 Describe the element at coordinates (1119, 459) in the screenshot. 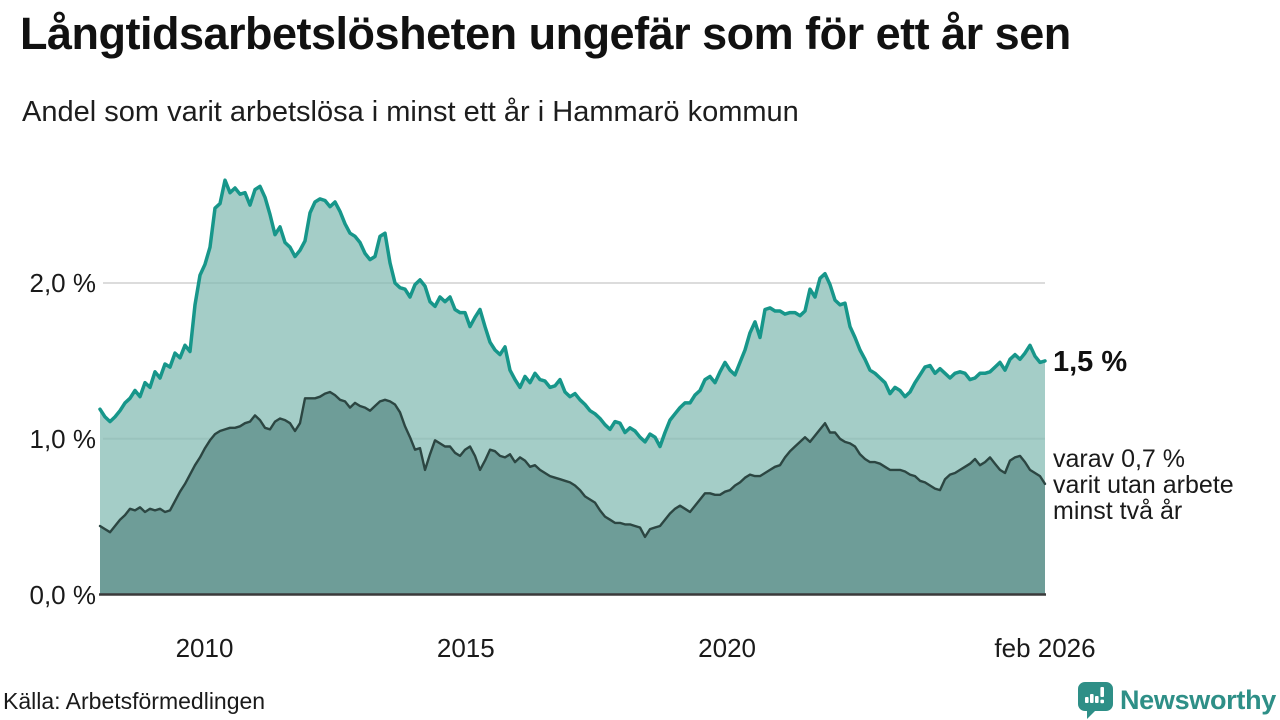

I see `secondary-value-line: varav 0,7 %` at that location.